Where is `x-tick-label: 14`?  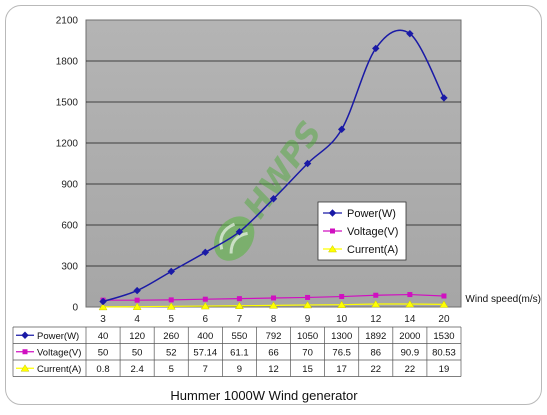
x-tick-label: 14 is located at coordinates (410, 319).